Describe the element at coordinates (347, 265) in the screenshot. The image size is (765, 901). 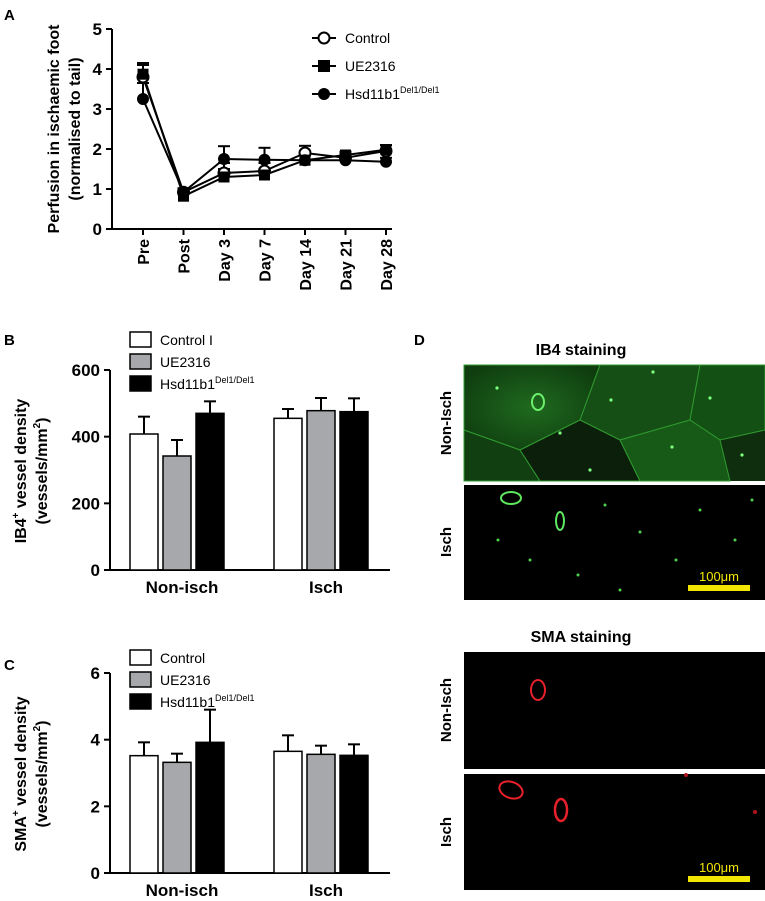
I see `chart-a-x-tick-label: Day 21` at that location.